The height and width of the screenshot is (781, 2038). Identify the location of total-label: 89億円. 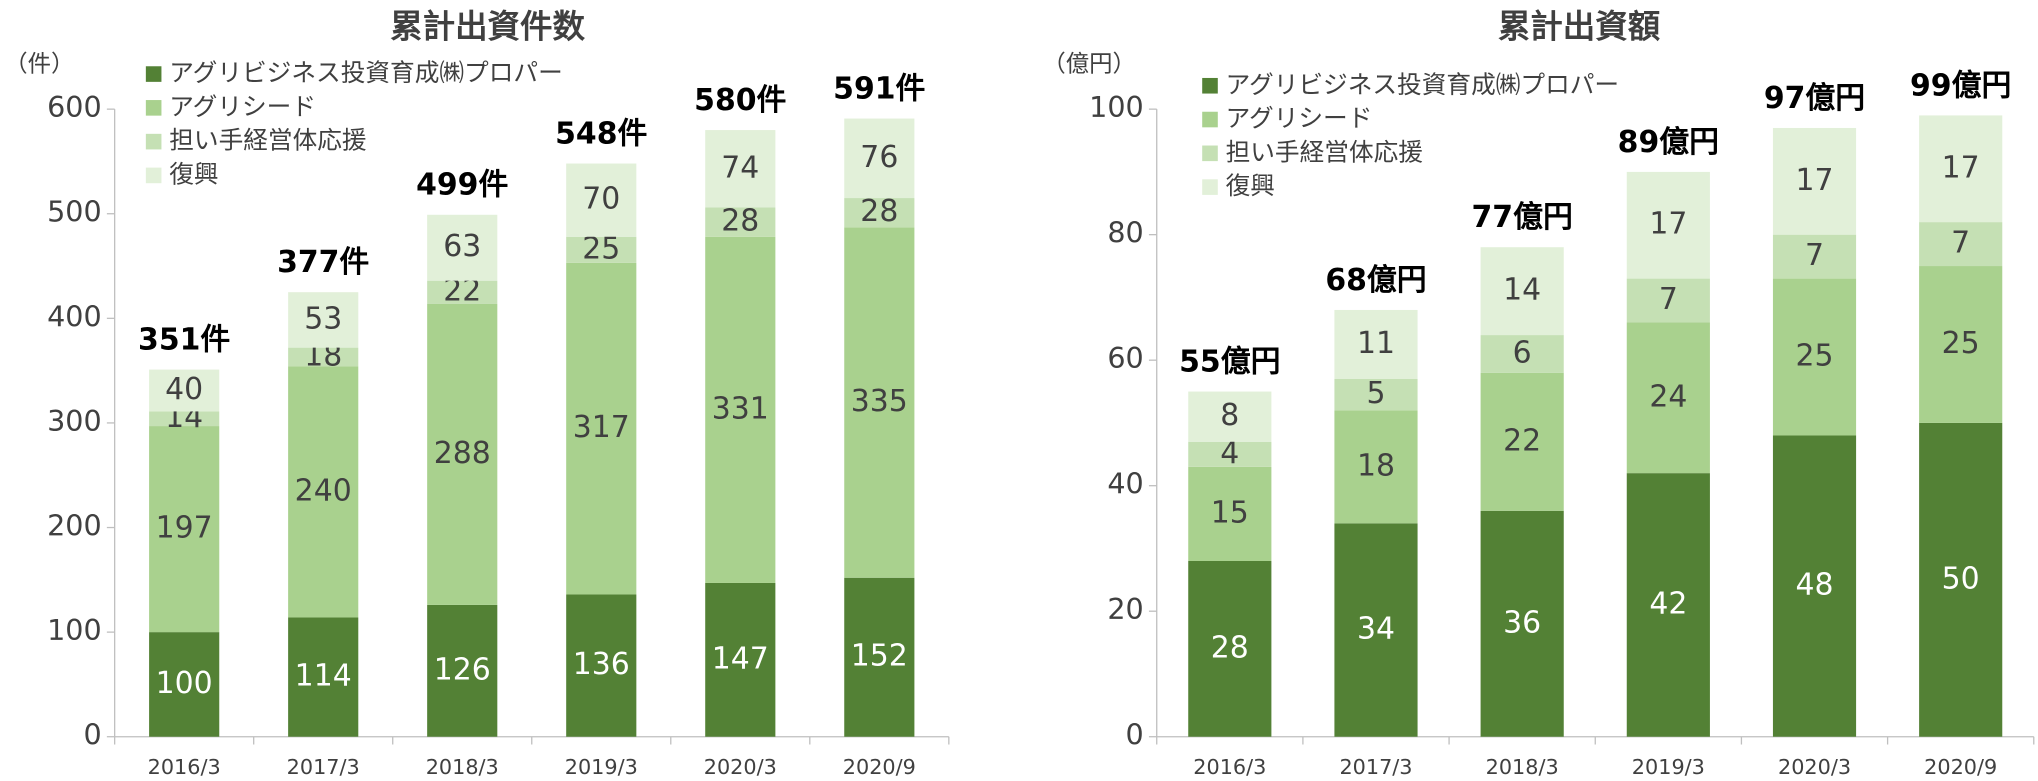
(1668, 142).